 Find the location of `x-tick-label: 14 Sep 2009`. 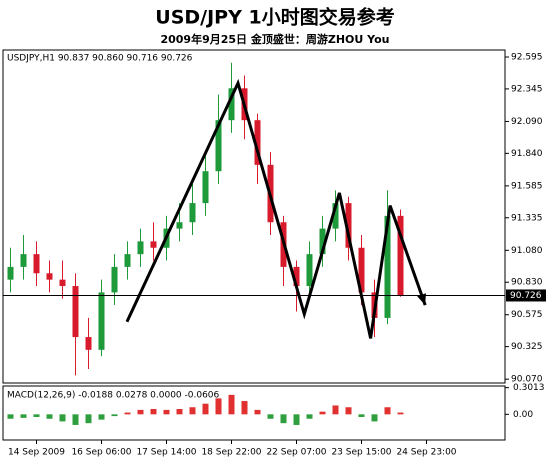

x-tick-label: 14 Sep 2009 is located at coordinates (36, 453).